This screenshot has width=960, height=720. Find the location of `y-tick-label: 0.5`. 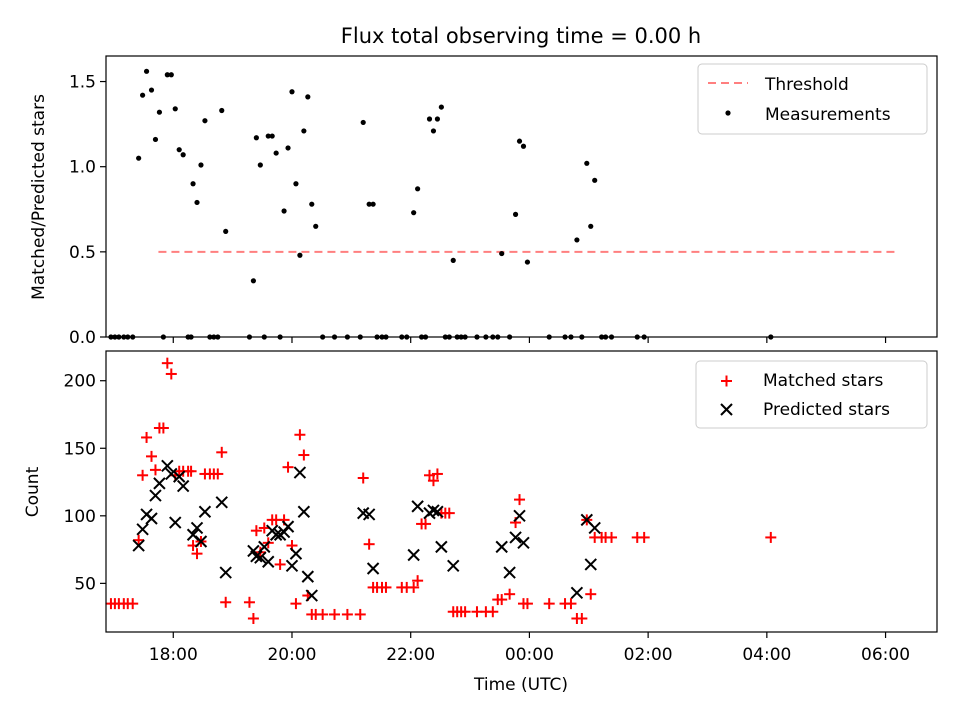

y-tick-label: 0.5 is located at coordinates (82, 253).